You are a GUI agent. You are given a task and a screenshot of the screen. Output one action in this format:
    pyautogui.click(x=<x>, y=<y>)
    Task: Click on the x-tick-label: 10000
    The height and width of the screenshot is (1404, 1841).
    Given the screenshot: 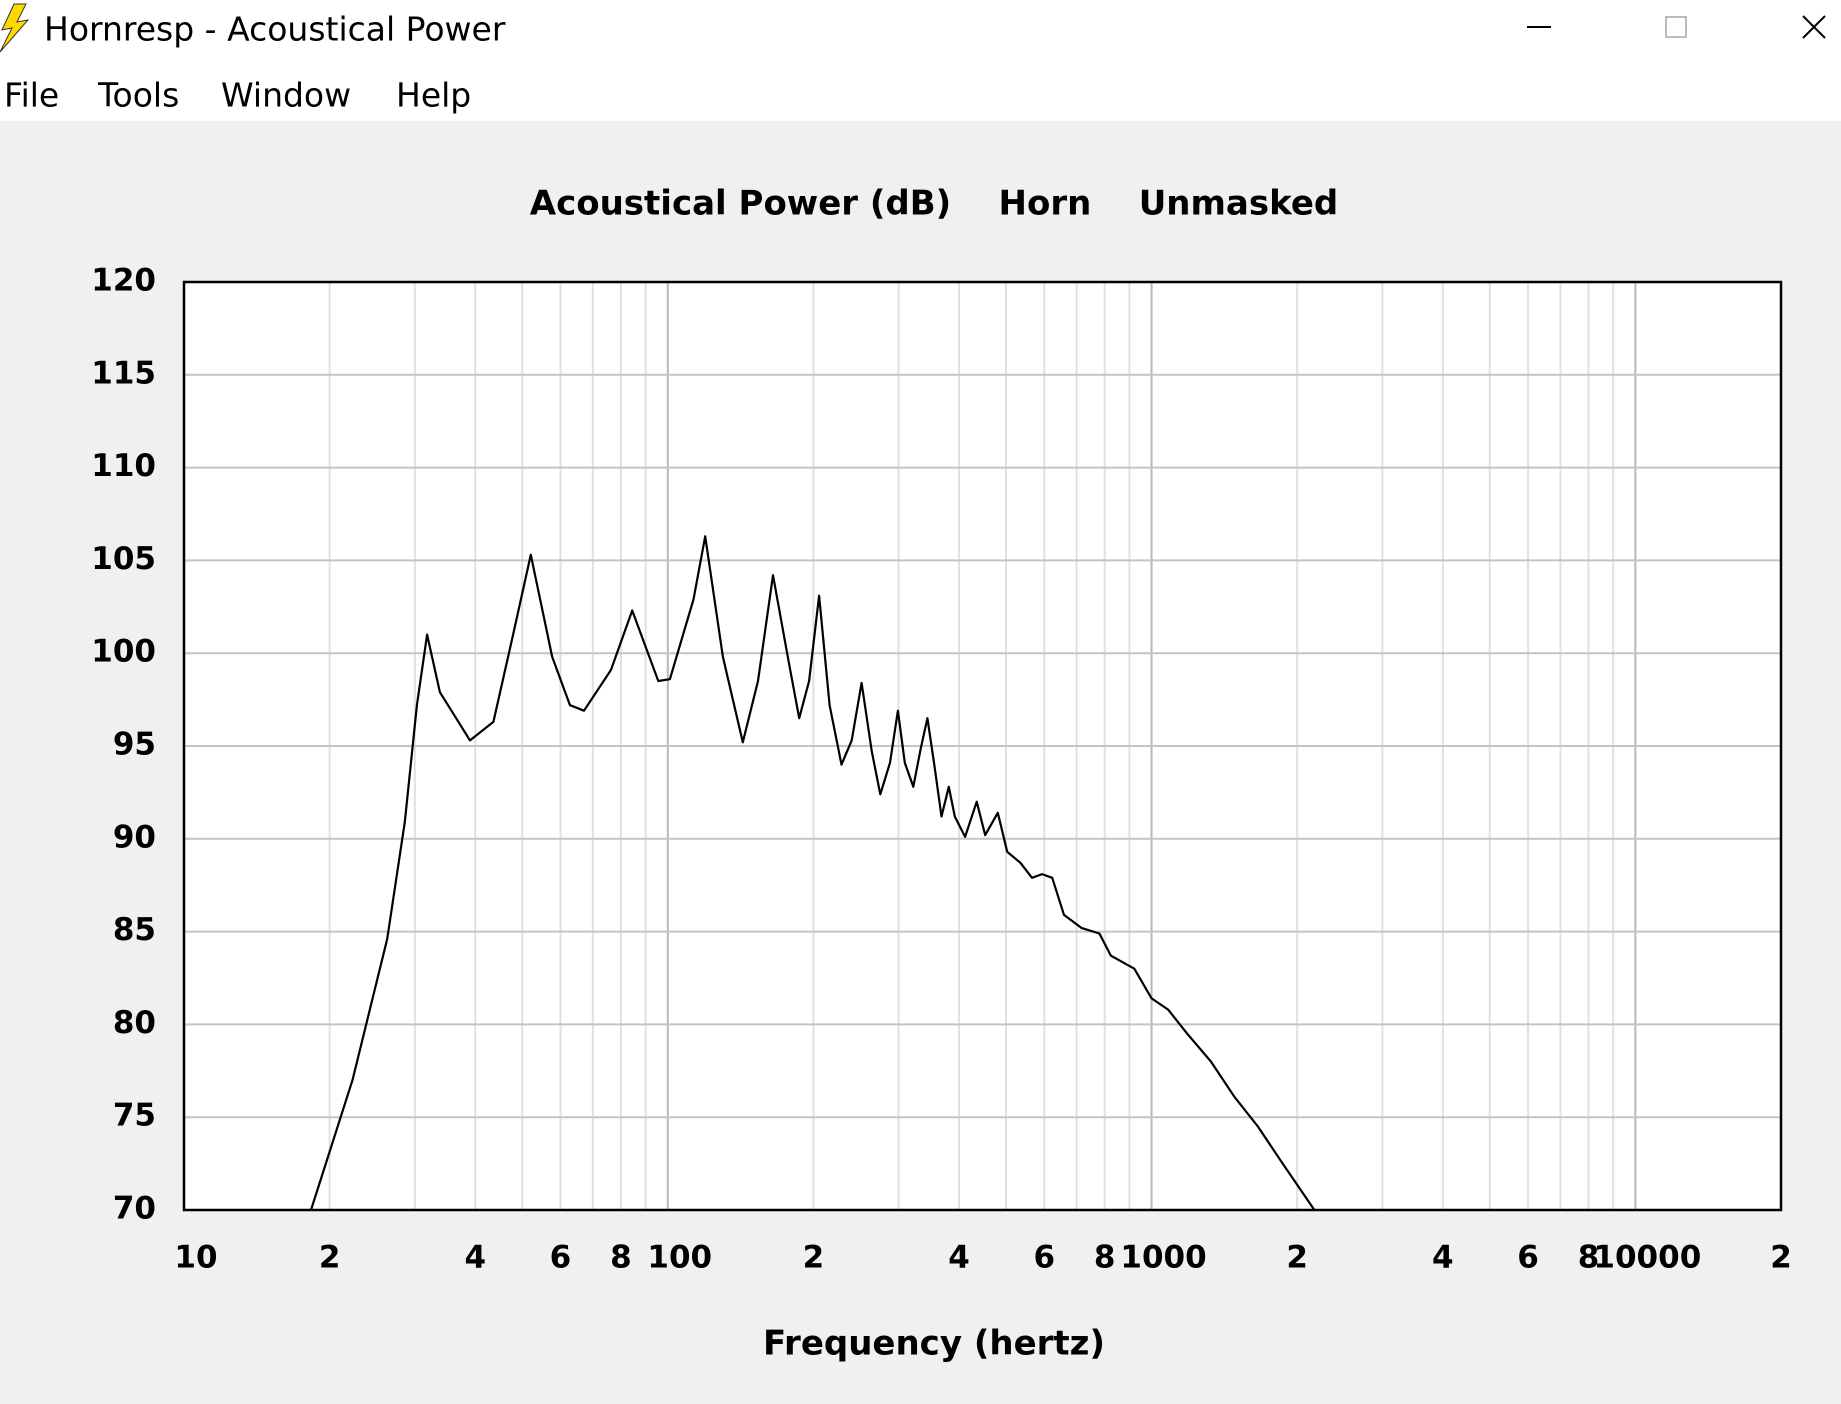 What is the action you would take?
    pyautogui.click(x=1647, y=1258)
    